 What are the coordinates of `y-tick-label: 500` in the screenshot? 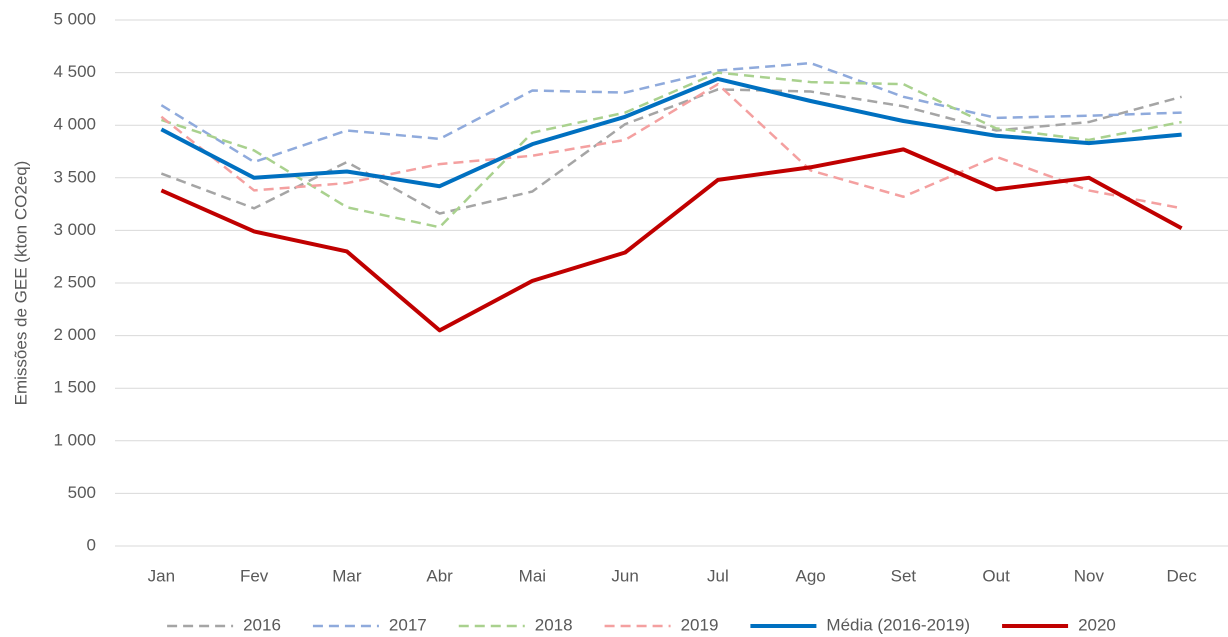 It's located at (82, 492).